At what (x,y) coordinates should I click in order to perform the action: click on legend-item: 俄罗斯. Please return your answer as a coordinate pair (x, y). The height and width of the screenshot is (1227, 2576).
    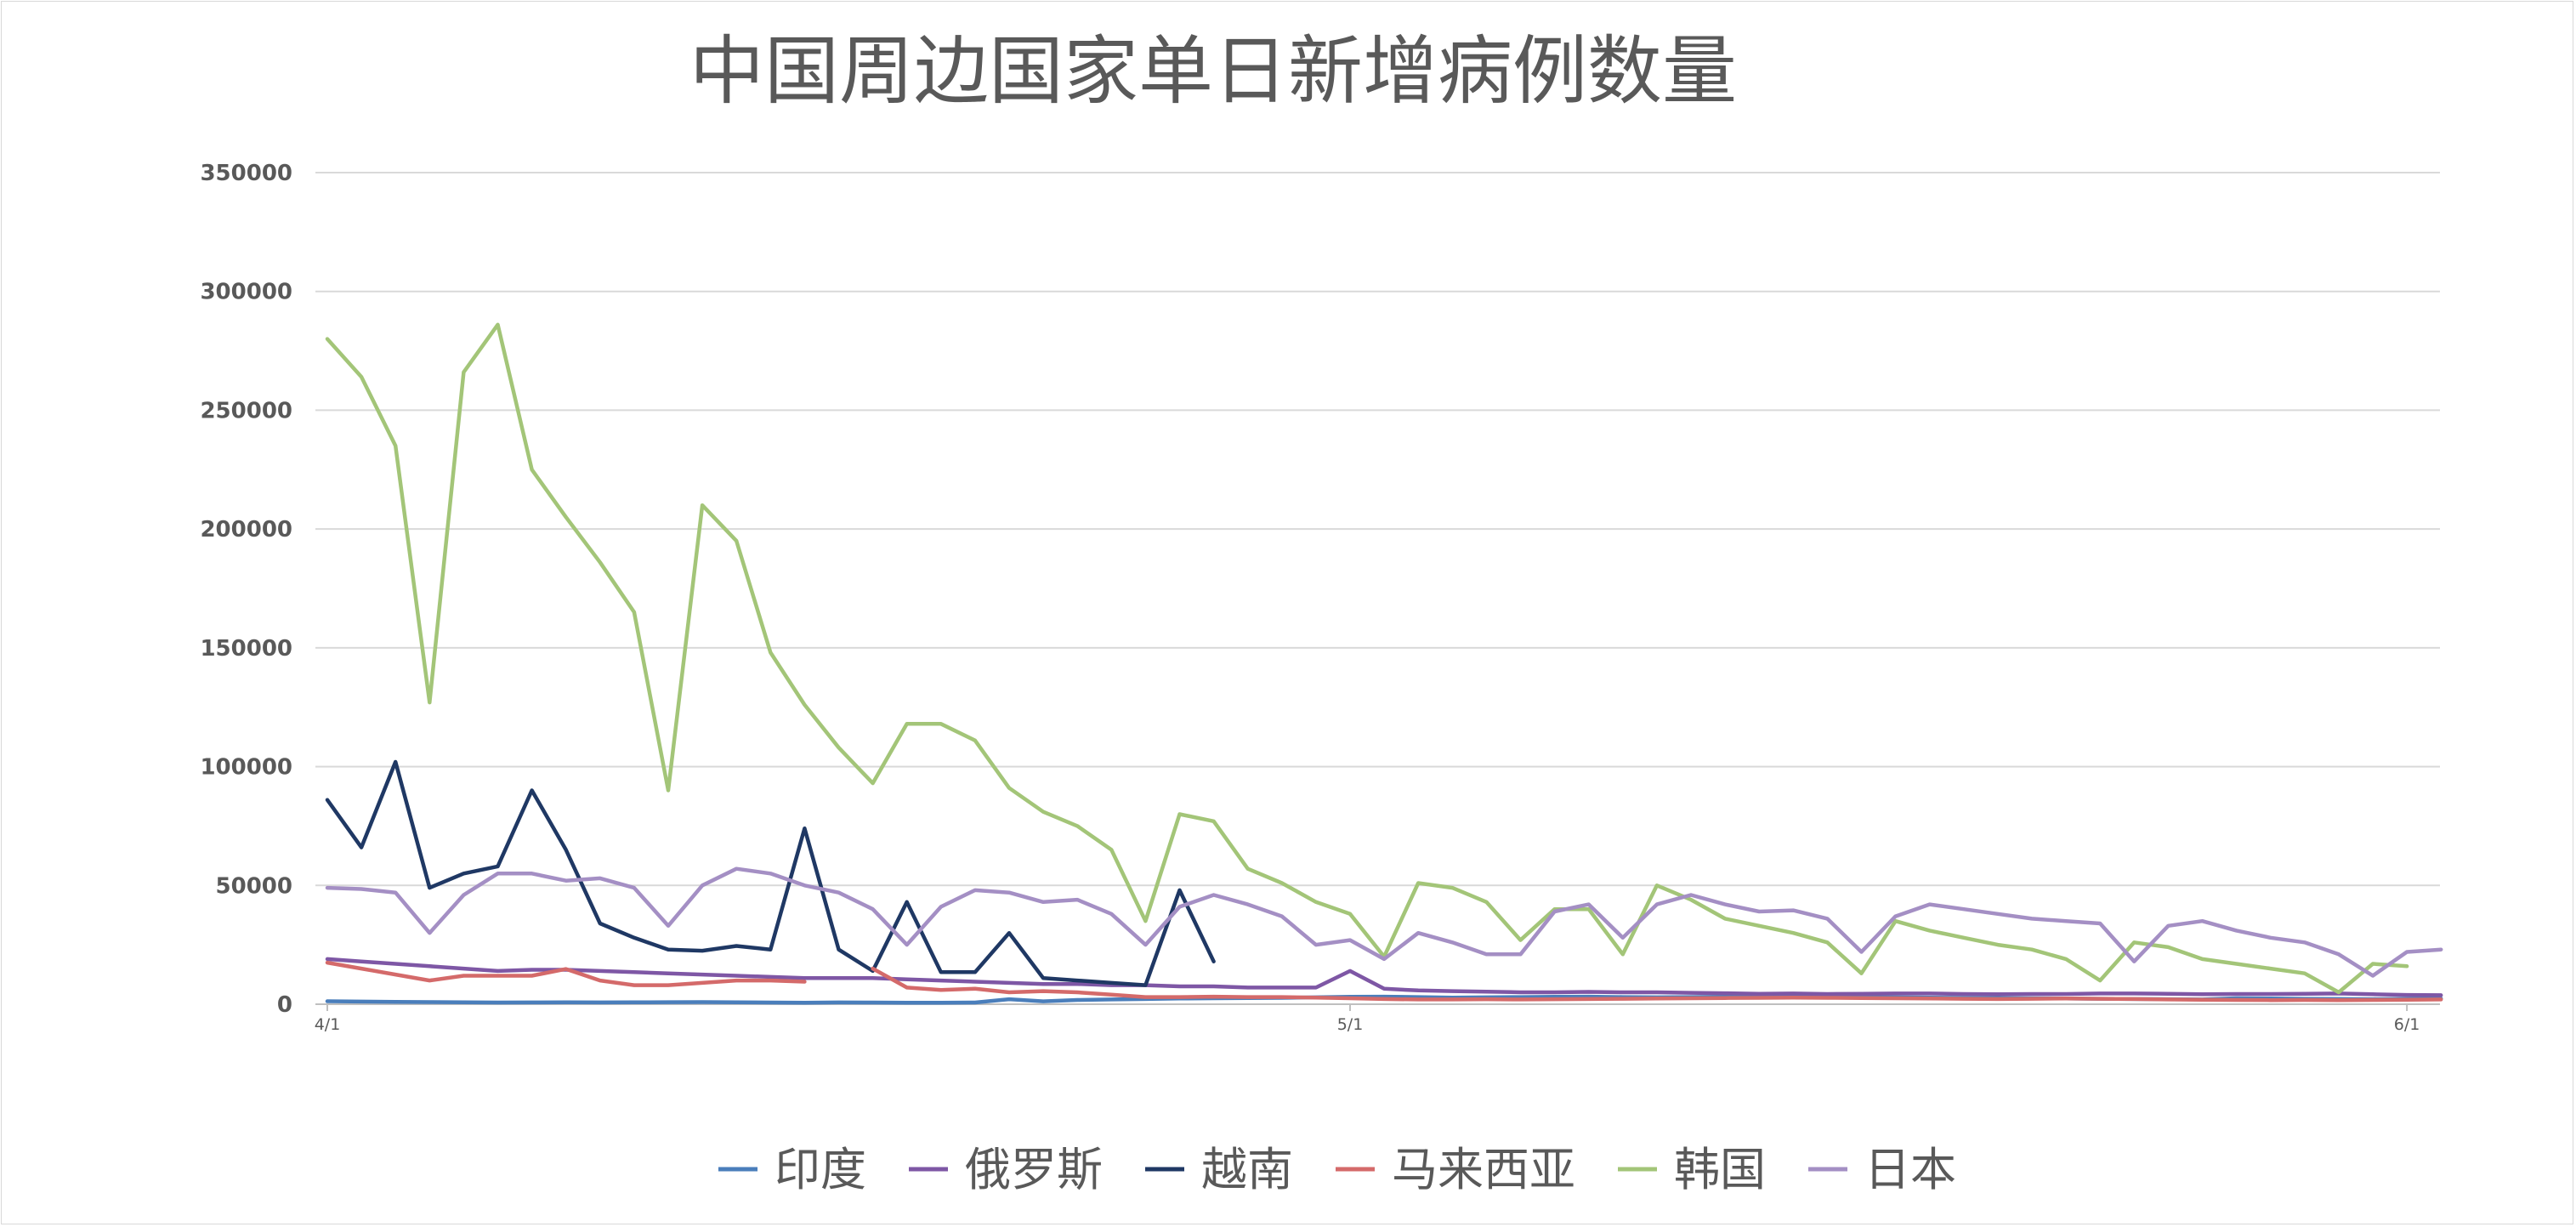
    Looking at the image, I should click on (1006, 1169).